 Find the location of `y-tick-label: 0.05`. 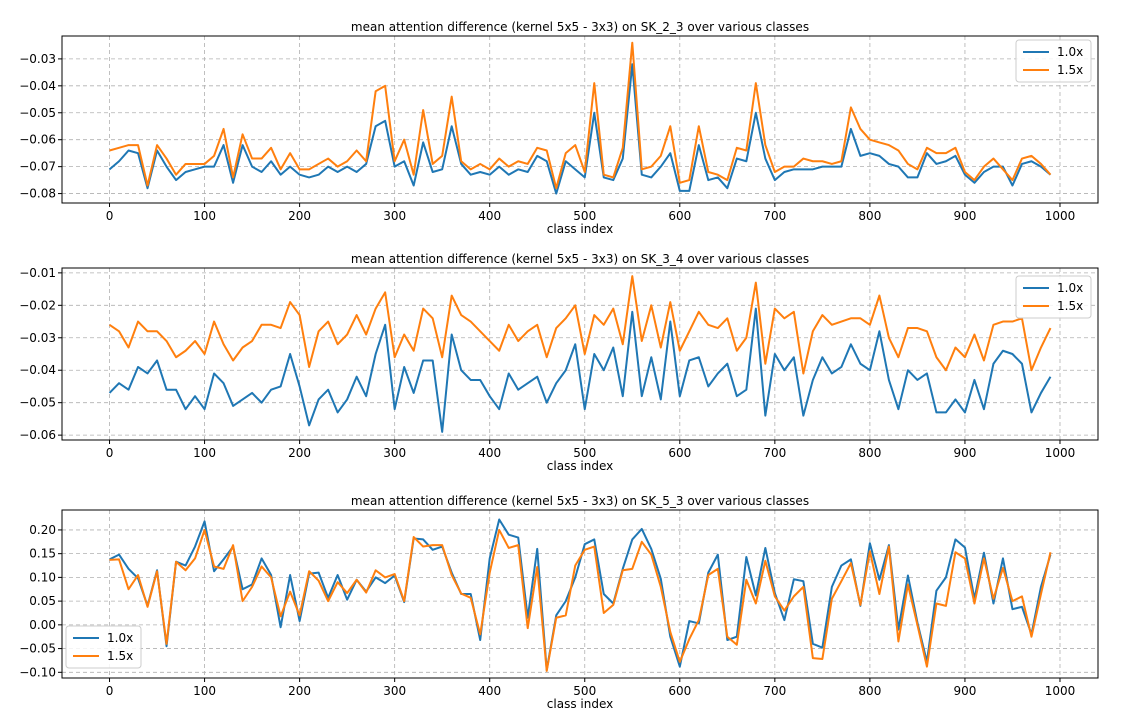

y-tick-label: 0.05 is located at coordinates (42, 601).